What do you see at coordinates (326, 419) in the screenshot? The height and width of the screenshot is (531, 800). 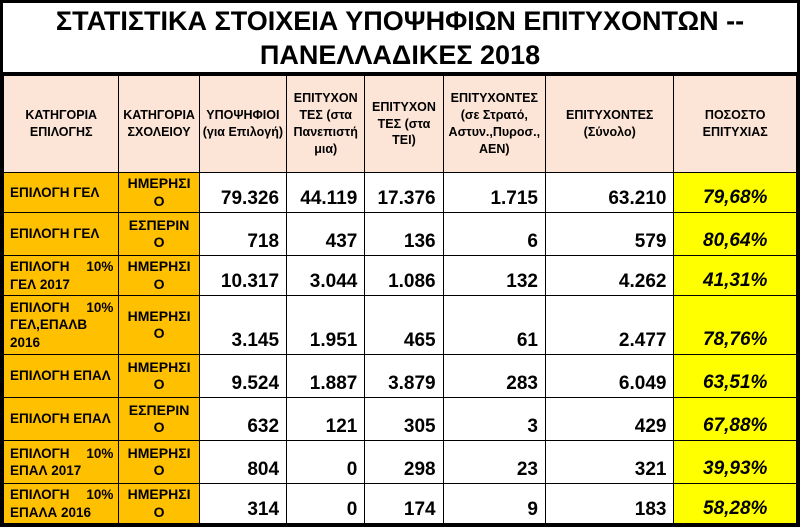 I see `value-cell: 121` at bounding box center [326, 419].